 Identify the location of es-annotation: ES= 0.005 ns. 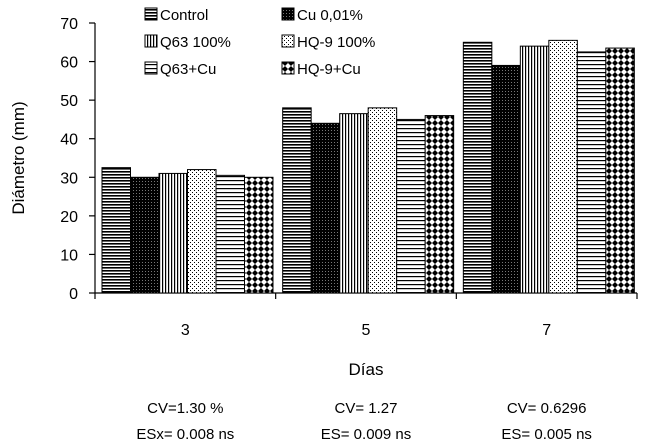
(546, 434).